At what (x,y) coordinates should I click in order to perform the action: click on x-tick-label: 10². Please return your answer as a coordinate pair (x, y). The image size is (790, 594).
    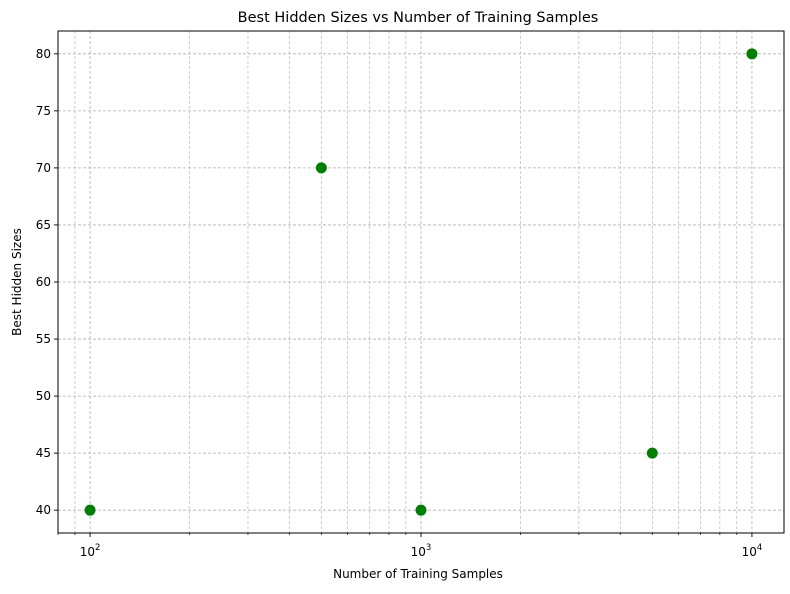
    Looking at the image, I should click on (90, 551).